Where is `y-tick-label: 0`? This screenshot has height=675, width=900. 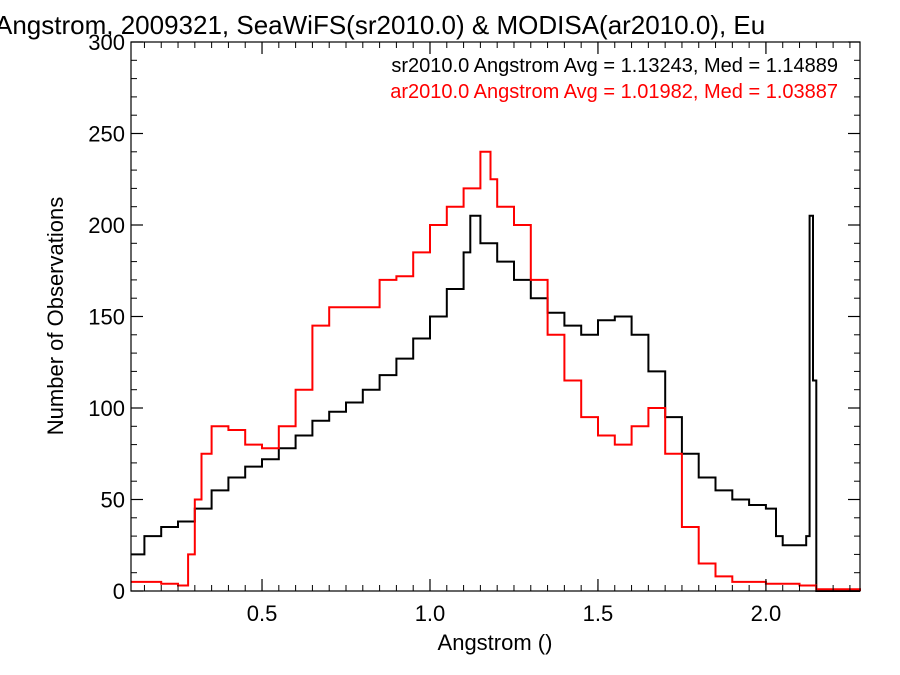
y-tick-label: 0 is located at coordinates (119, 591).